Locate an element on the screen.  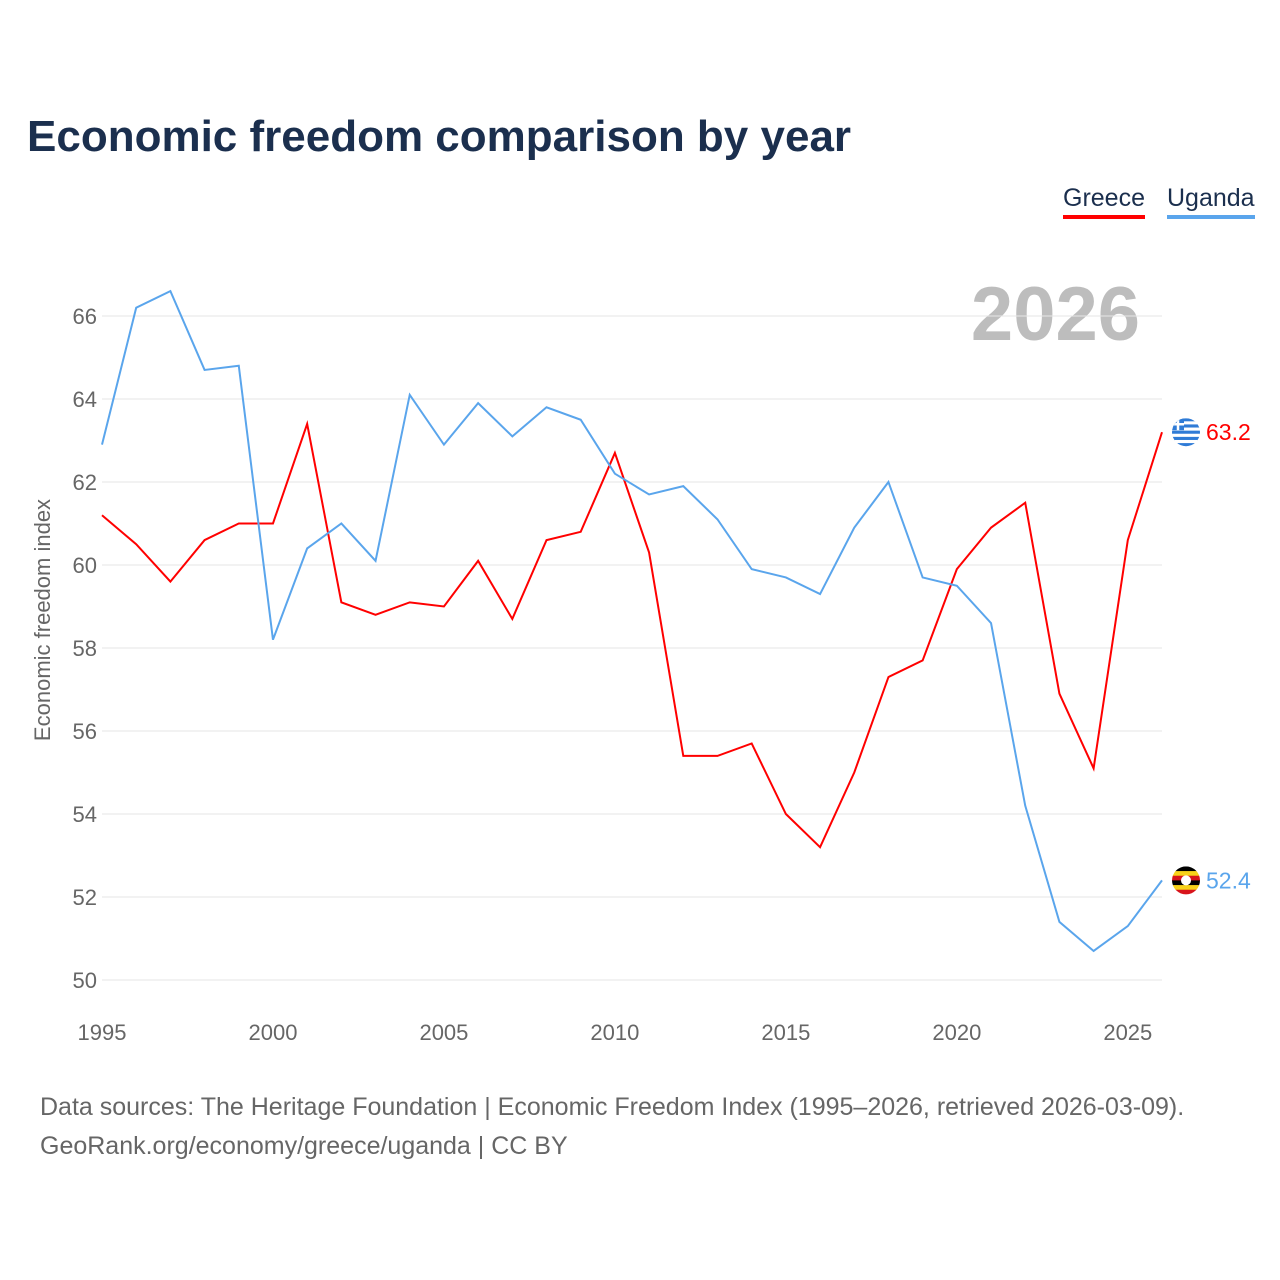
end-label-greece: 63.2 is located at coordinates (1228, 432).